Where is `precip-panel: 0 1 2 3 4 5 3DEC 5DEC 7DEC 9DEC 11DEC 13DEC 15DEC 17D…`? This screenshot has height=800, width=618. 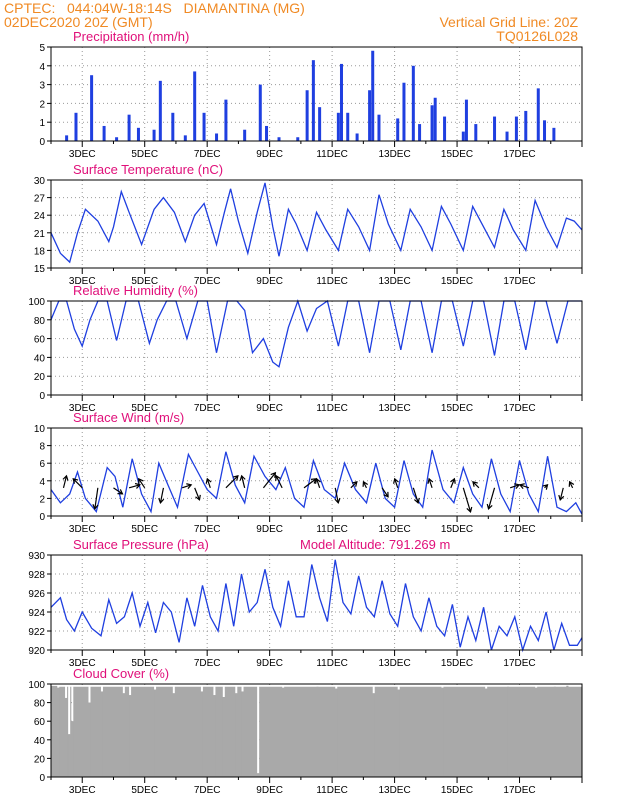
precip-panel: 0 1 2 3 4 5 3DEC 5DEC 7DEC 9DEC 11DEC 13DEC 15DEC 17D… is located at coordinates (311, 94).